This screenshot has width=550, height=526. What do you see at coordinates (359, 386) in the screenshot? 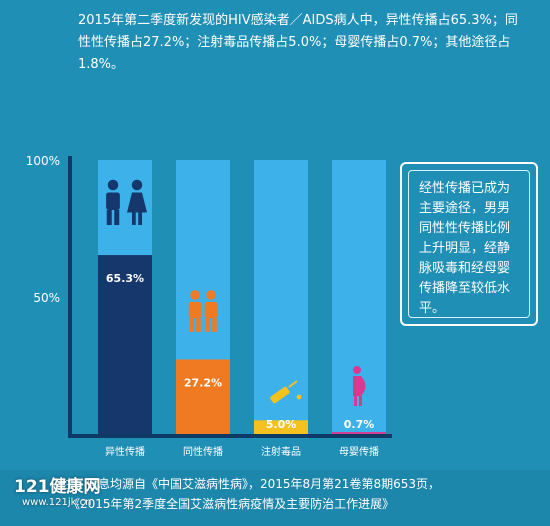
I see `pregnant-woman-icon` at bounding box center [359, 386].